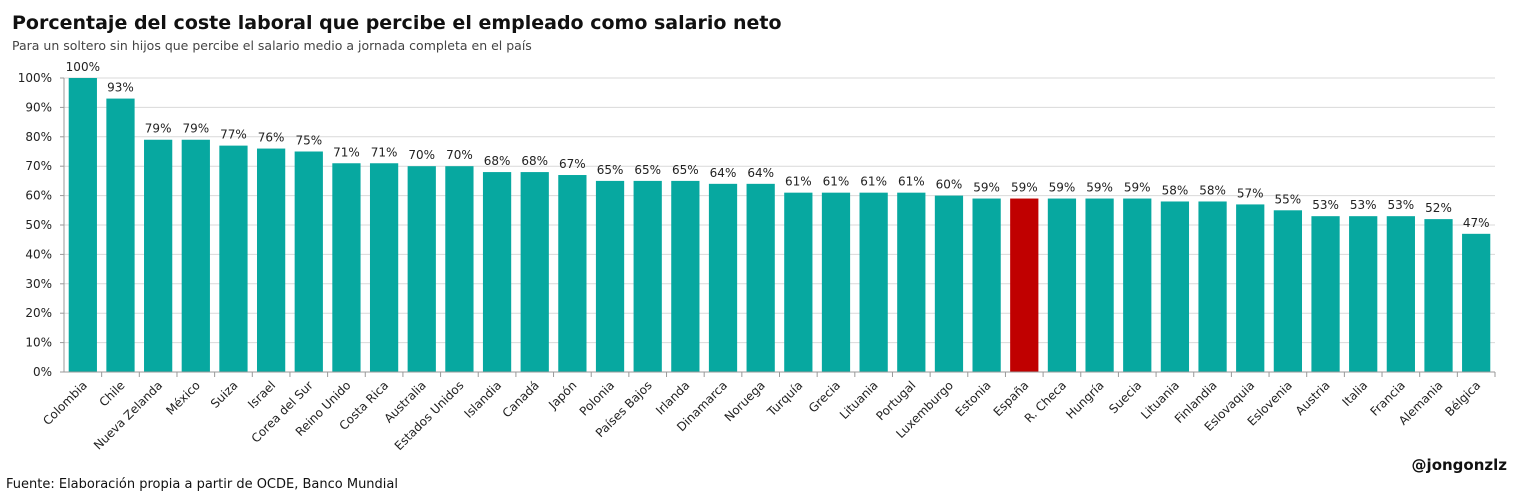 The width and height of the screenshot is (1517, 497). I want to click on x-tick-label: Islandia, so click(482, 399).